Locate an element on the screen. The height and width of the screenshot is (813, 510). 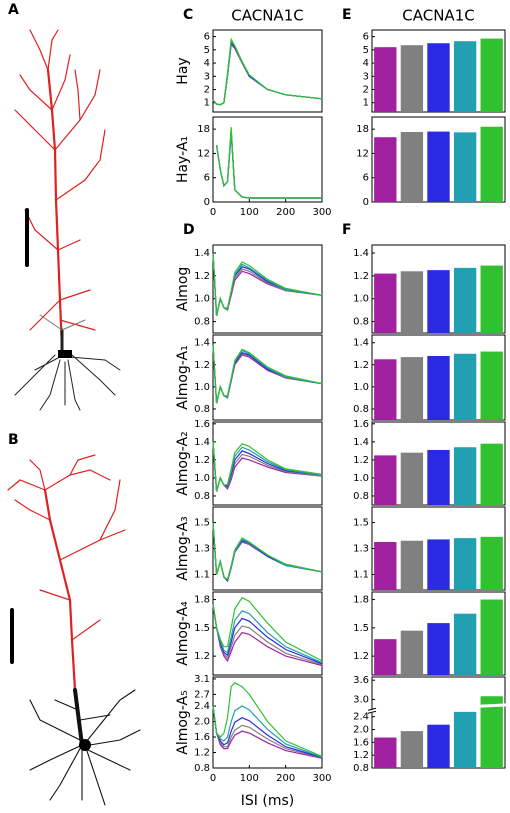
y-tick-label: 2.0 is located at coordinates (361, 730).